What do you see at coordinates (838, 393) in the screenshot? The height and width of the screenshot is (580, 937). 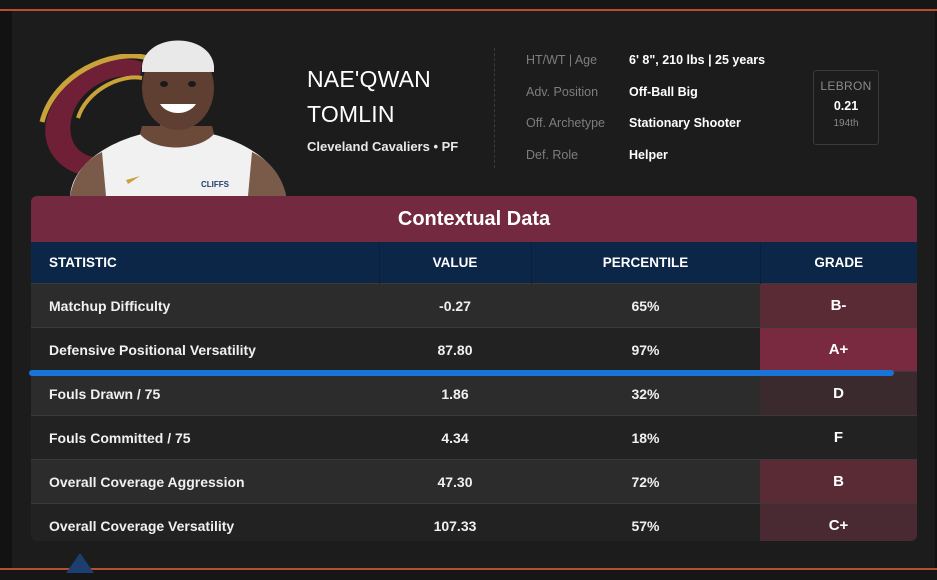 I see `grade-cell: D` at bounding box center [838, 393].